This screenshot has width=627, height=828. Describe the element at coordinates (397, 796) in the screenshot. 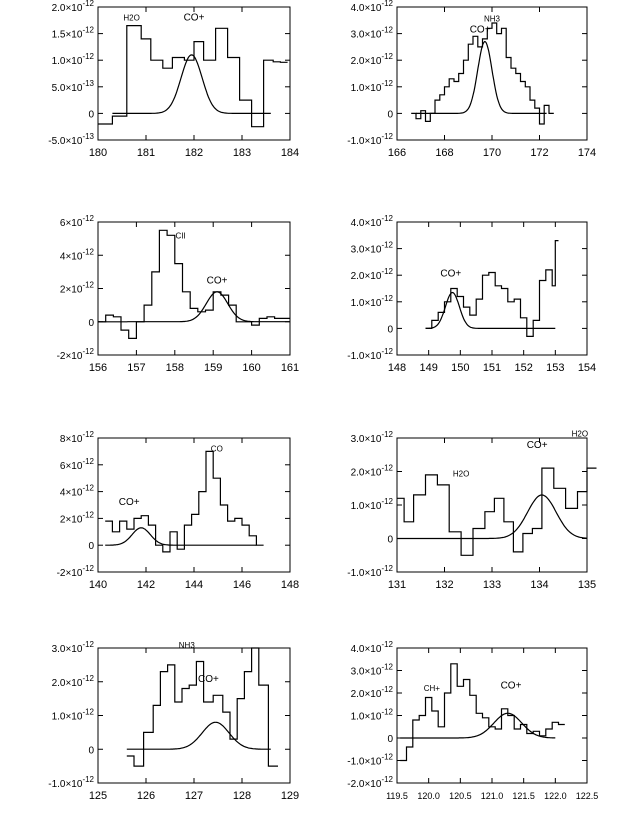

I see `x-tick-label: 119.5` at that location.